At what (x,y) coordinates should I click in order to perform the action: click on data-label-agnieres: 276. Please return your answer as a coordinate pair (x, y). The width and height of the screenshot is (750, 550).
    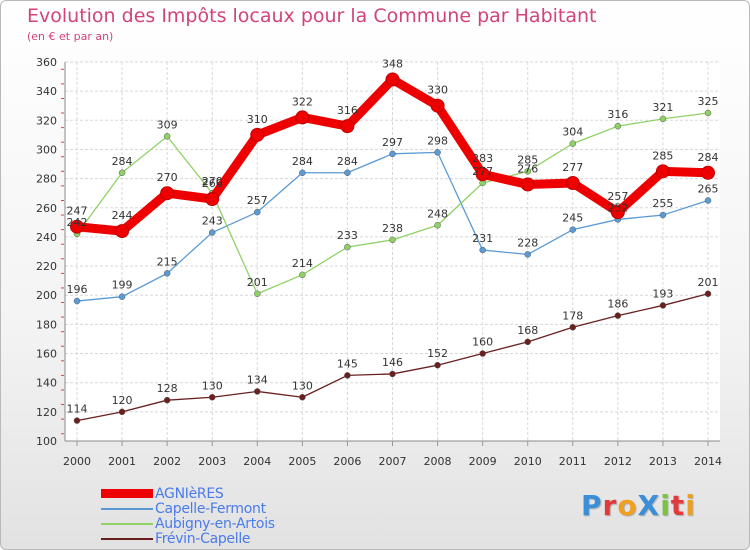
    Looking at the image, I should click on (527, 168).